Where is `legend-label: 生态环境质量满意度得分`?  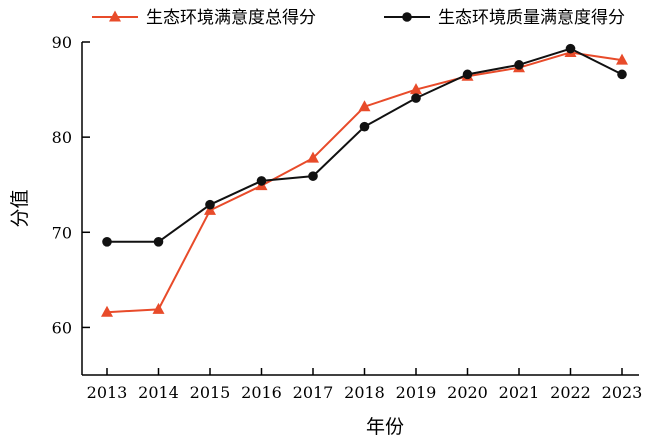 legend-label: 生态环境质量满意度得分 is located at coordinates (531, 18).